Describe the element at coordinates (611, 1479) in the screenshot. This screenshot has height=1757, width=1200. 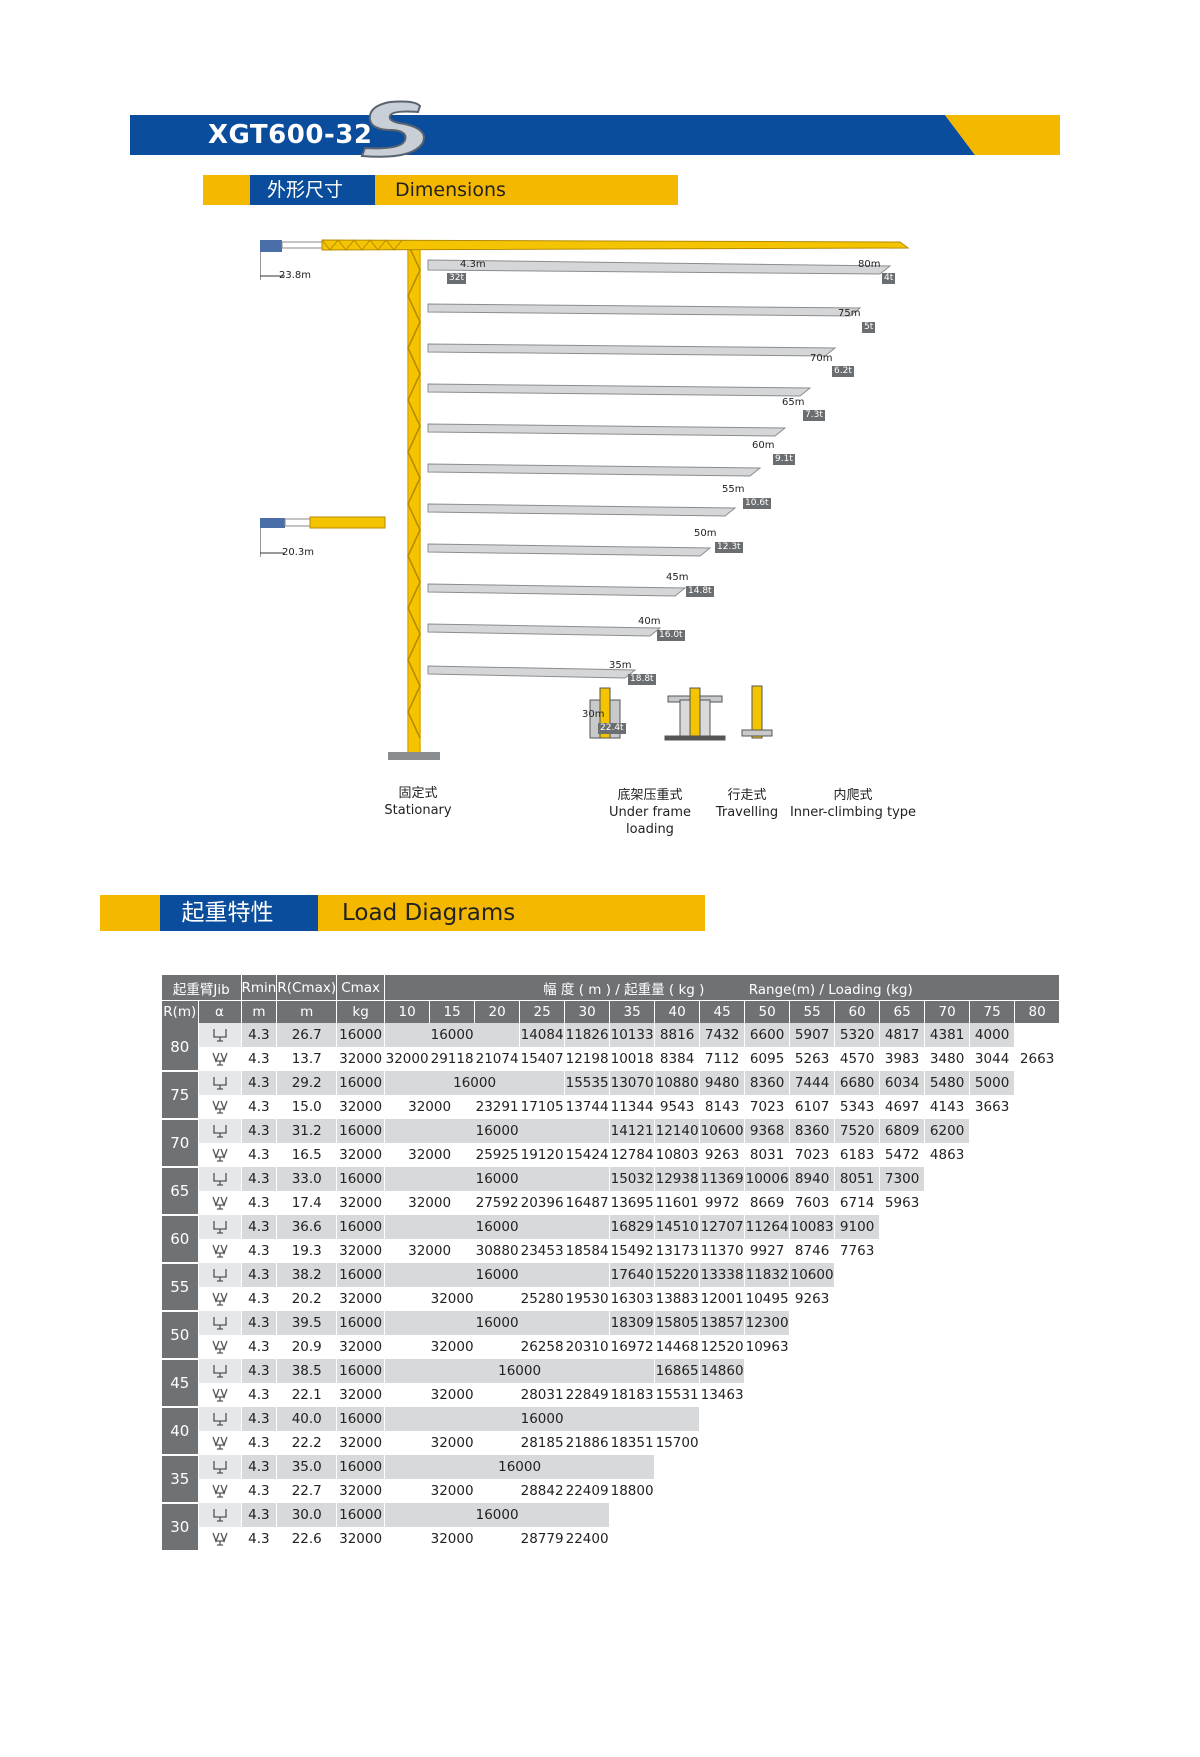
I see `table-row: 35 4.3 35.0 16000 16000` at that location.